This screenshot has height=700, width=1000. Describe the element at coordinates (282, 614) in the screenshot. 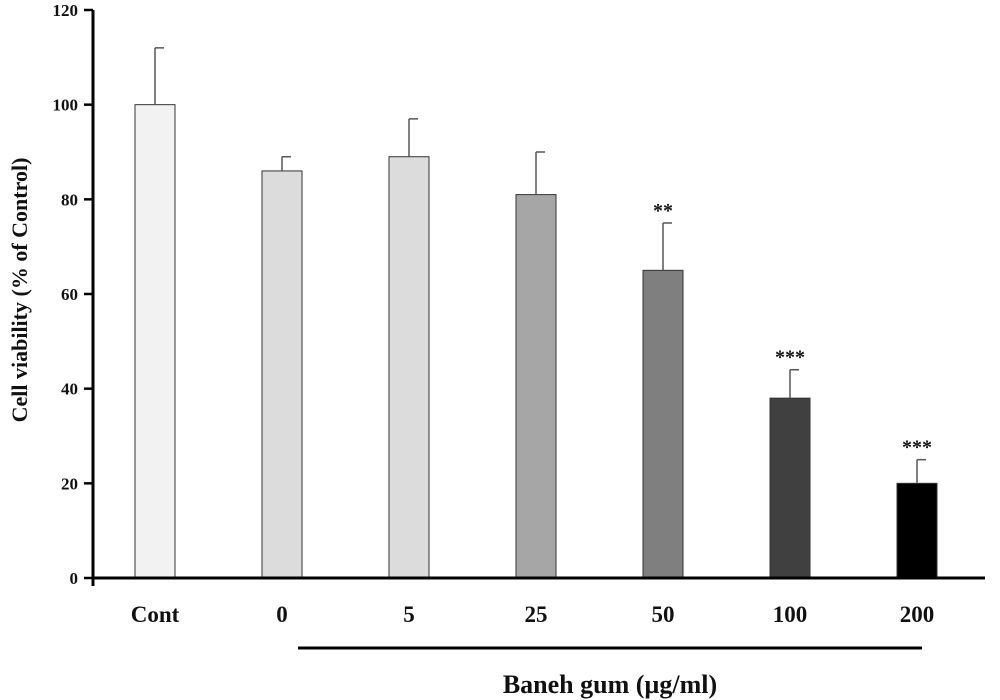

I see `x-tick-label: 0` at that location.